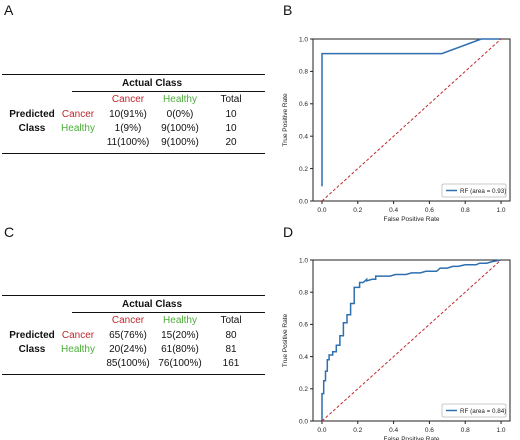 The height and width of the screenshot is (440, 520). I want to click on panel-label-a: A, so click(9, 10).